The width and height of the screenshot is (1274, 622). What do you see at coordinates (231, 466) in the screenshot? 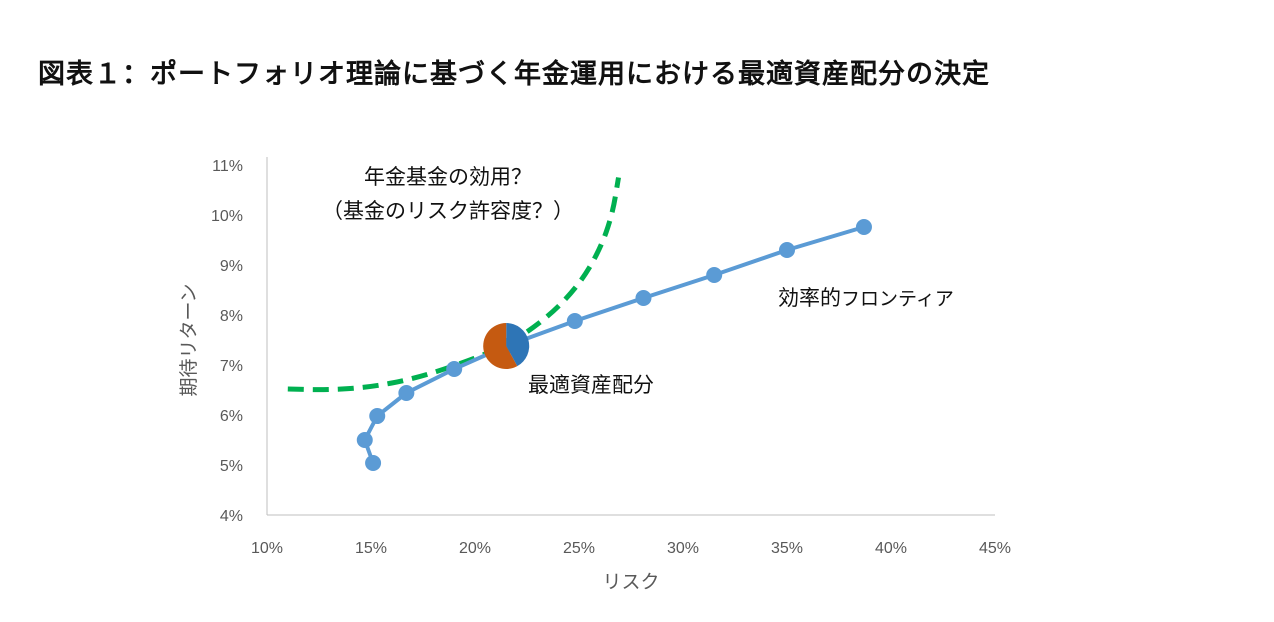
I see `y-tick-label: 5%` at bounding box center [231, 466].